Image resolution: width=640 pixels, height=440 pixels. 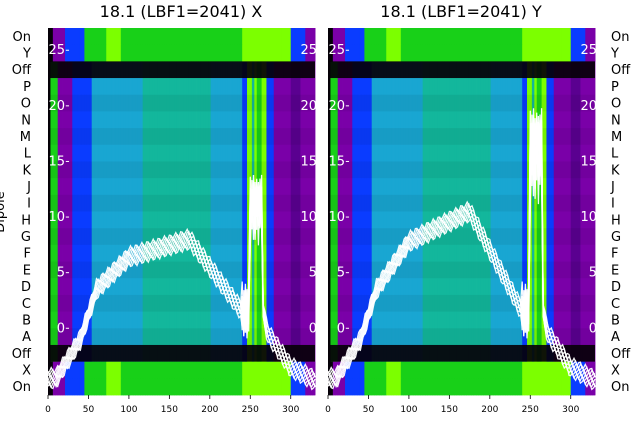 I want to click on row-label-left: E, so click(x=27, y=270).